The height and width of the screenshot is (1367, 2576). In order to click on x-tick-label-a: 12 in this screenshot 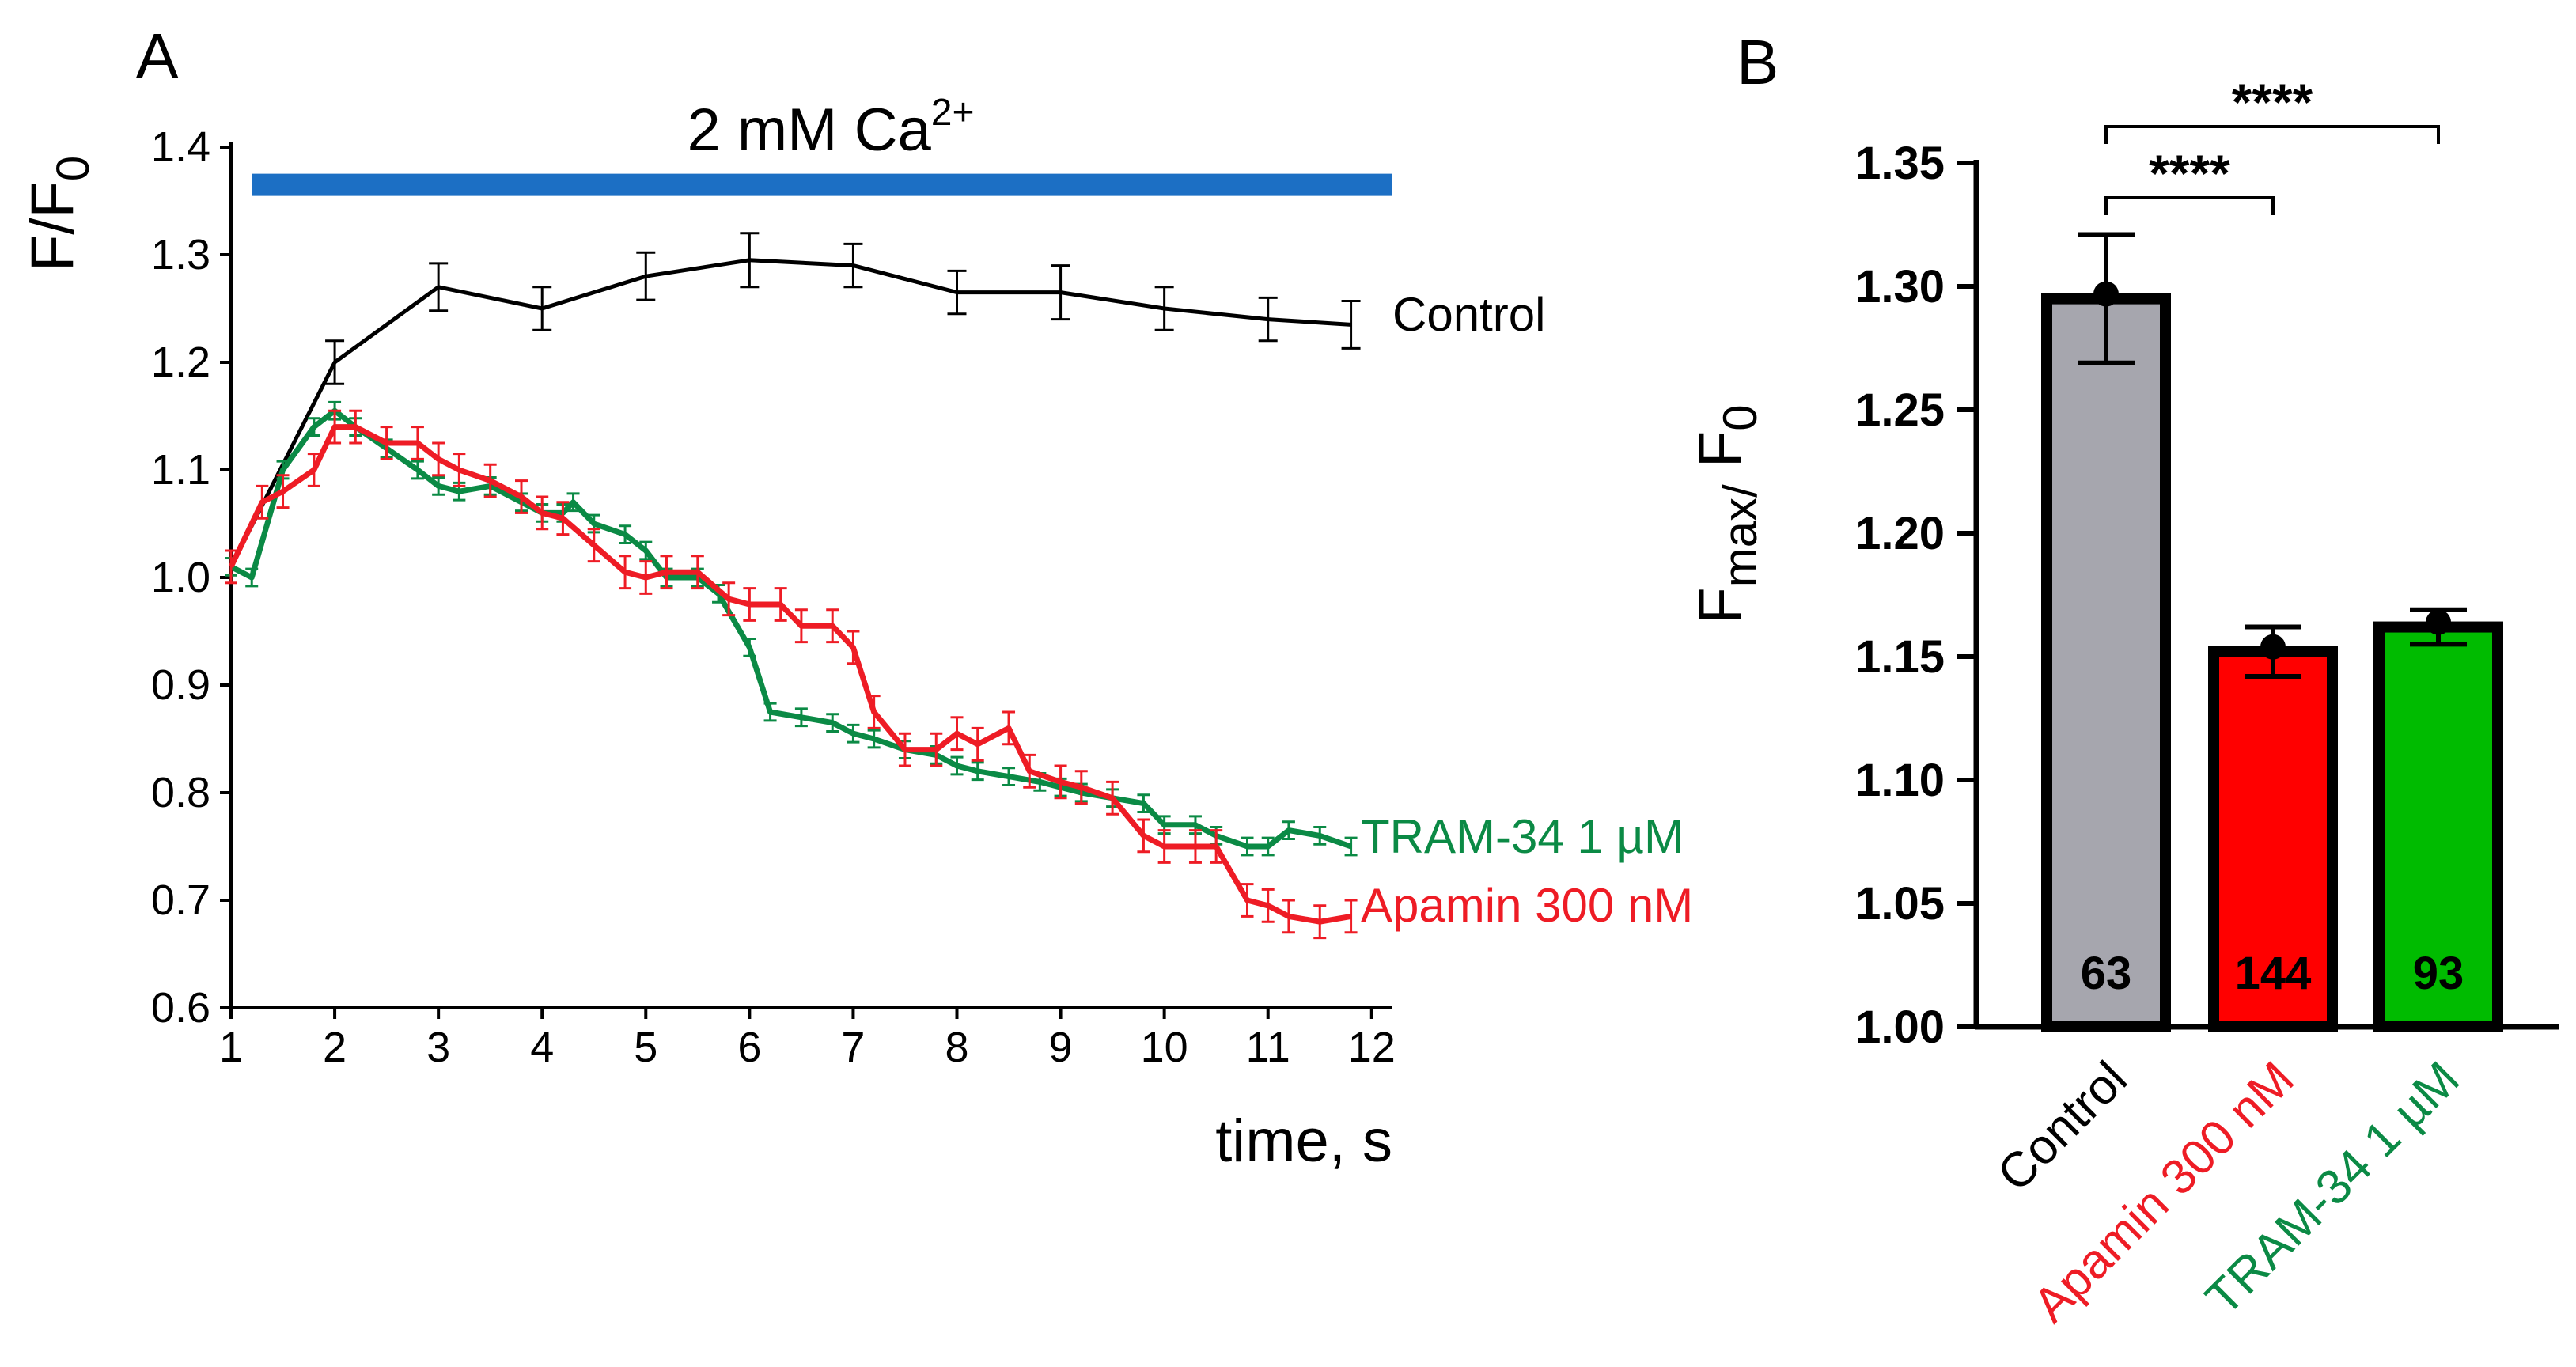, I will do `click(1372, 1047)`.